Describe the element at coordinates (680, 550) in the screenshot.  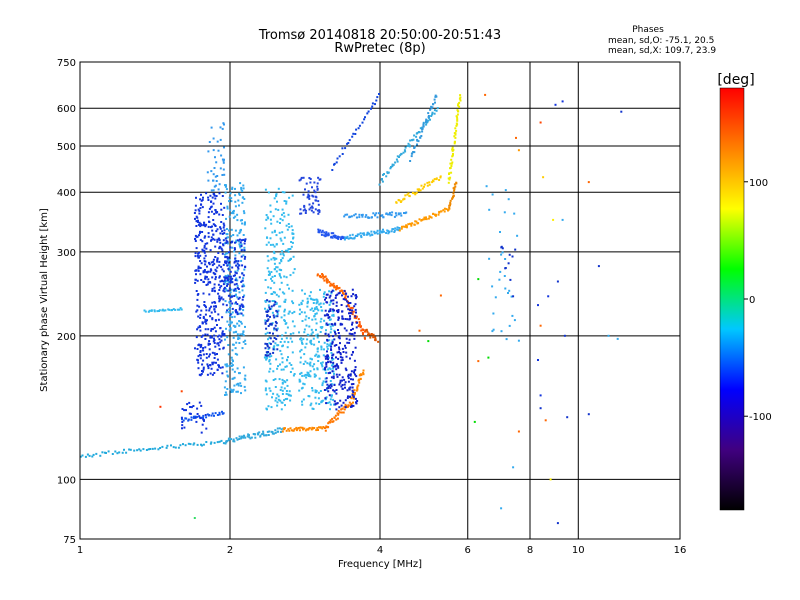
I see `x-tick-label: 16` at that location.